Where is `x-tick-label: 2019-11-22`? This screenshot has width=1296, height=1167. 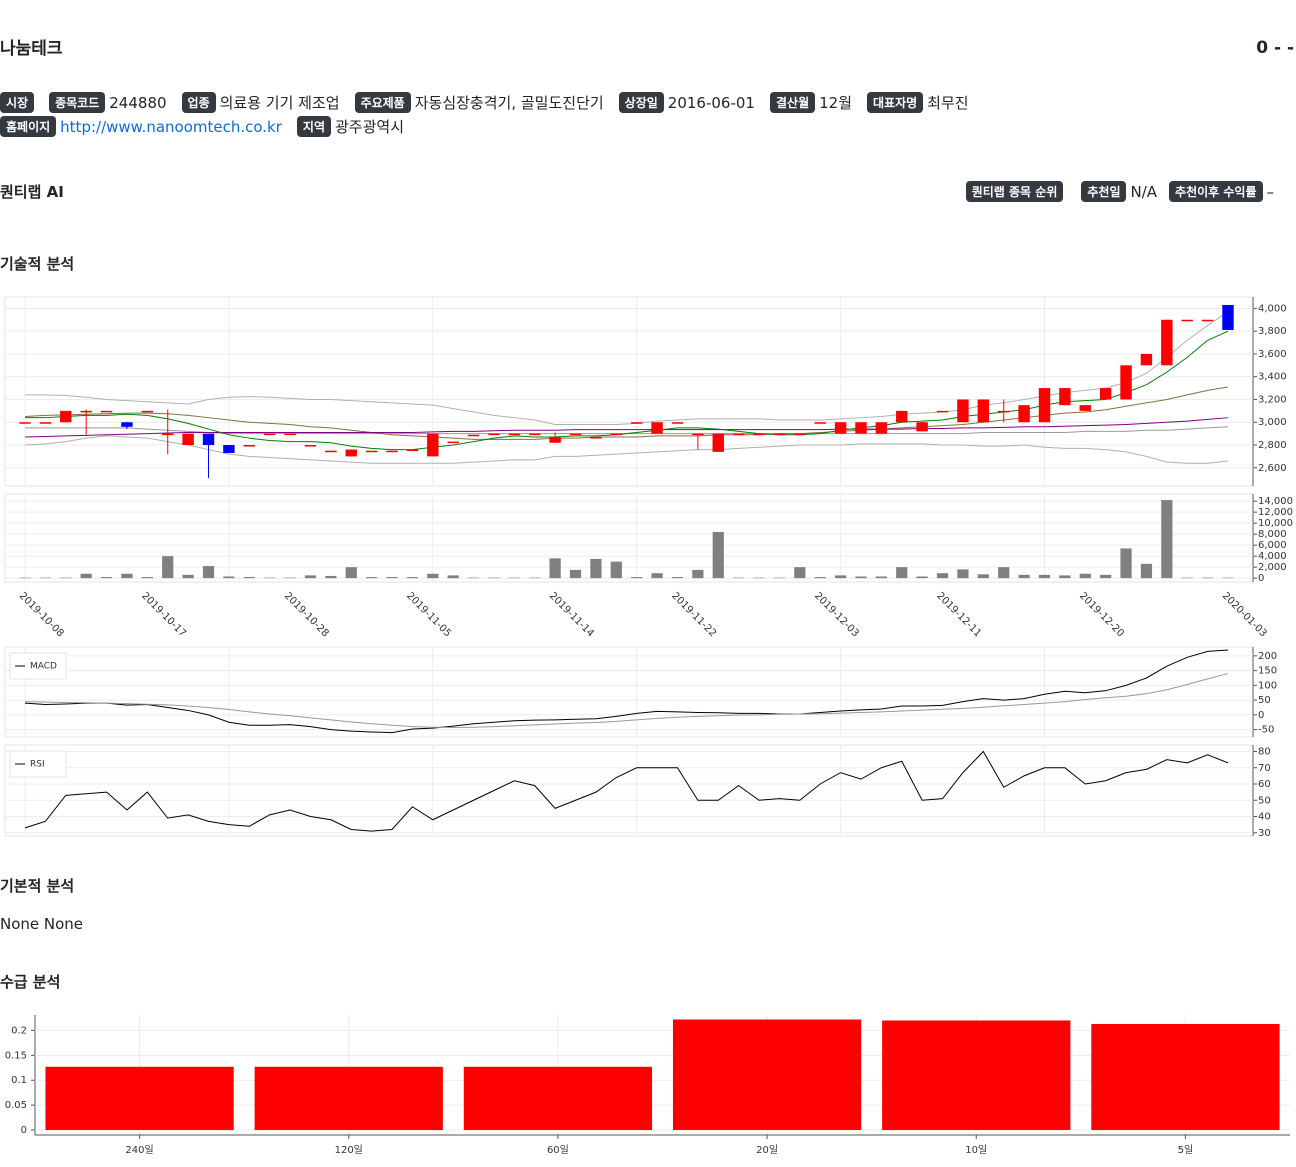
x-tick-label: 2019-11-22 is located at coordinates (693, 614).